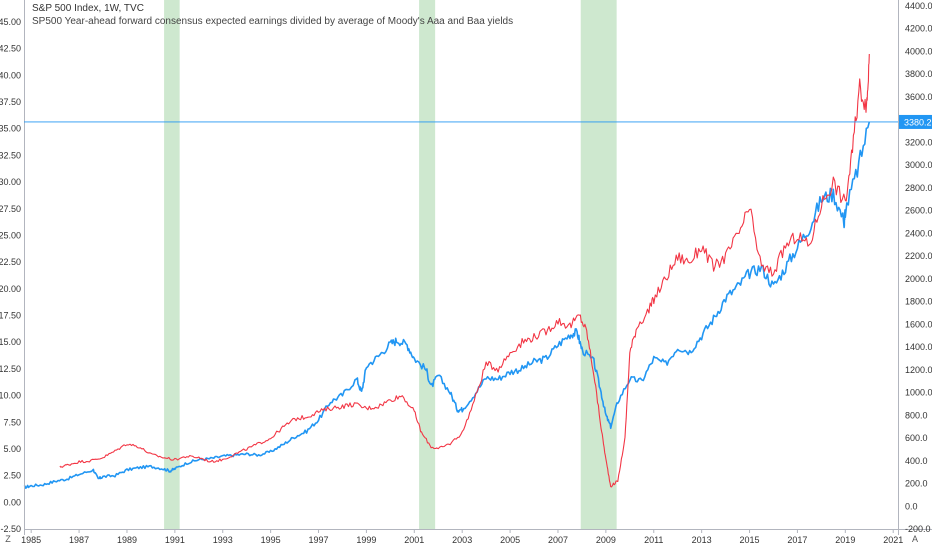 The height and width of the screenshot is (550, 932). I want to click on left-tick-label: 27.50, so click(10, 209).